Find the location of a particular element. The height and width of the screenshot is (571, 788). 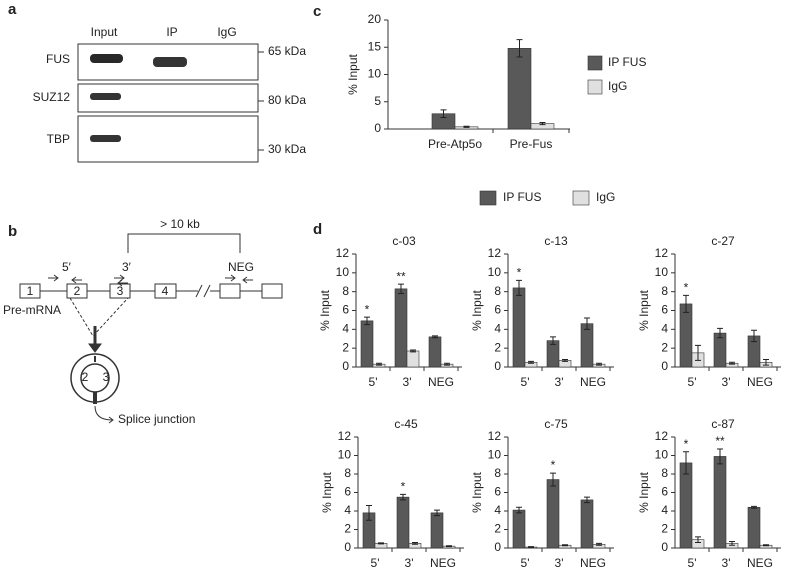

y-tick-label: 5 is located at coordinates (377, 101).